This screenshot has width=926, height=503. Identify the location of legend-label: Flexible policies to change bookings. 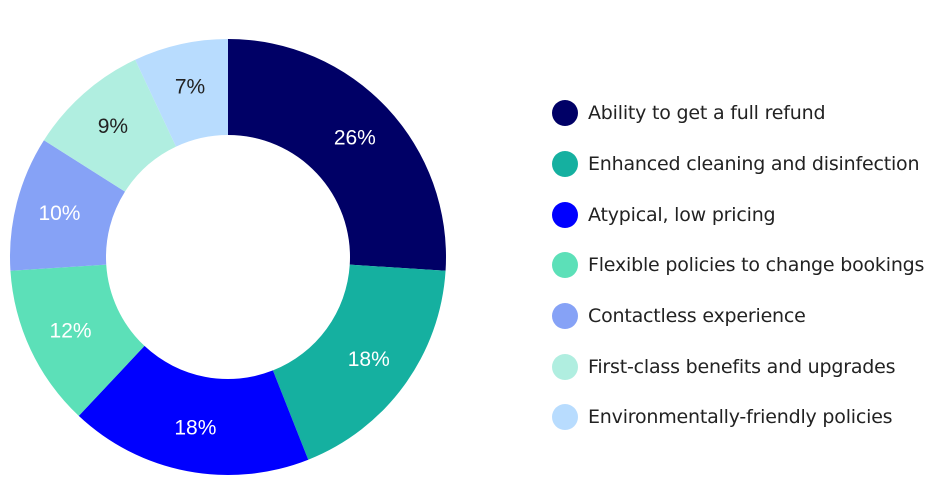
(756, 265).